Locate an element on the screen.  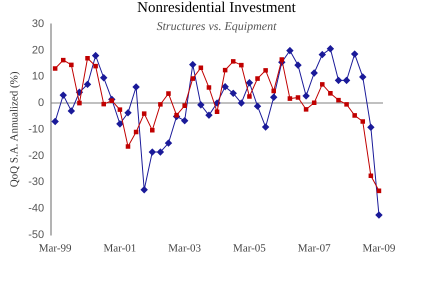
chart-subtitle: Structures vs. Equipment is located at coordinates (216, 26).